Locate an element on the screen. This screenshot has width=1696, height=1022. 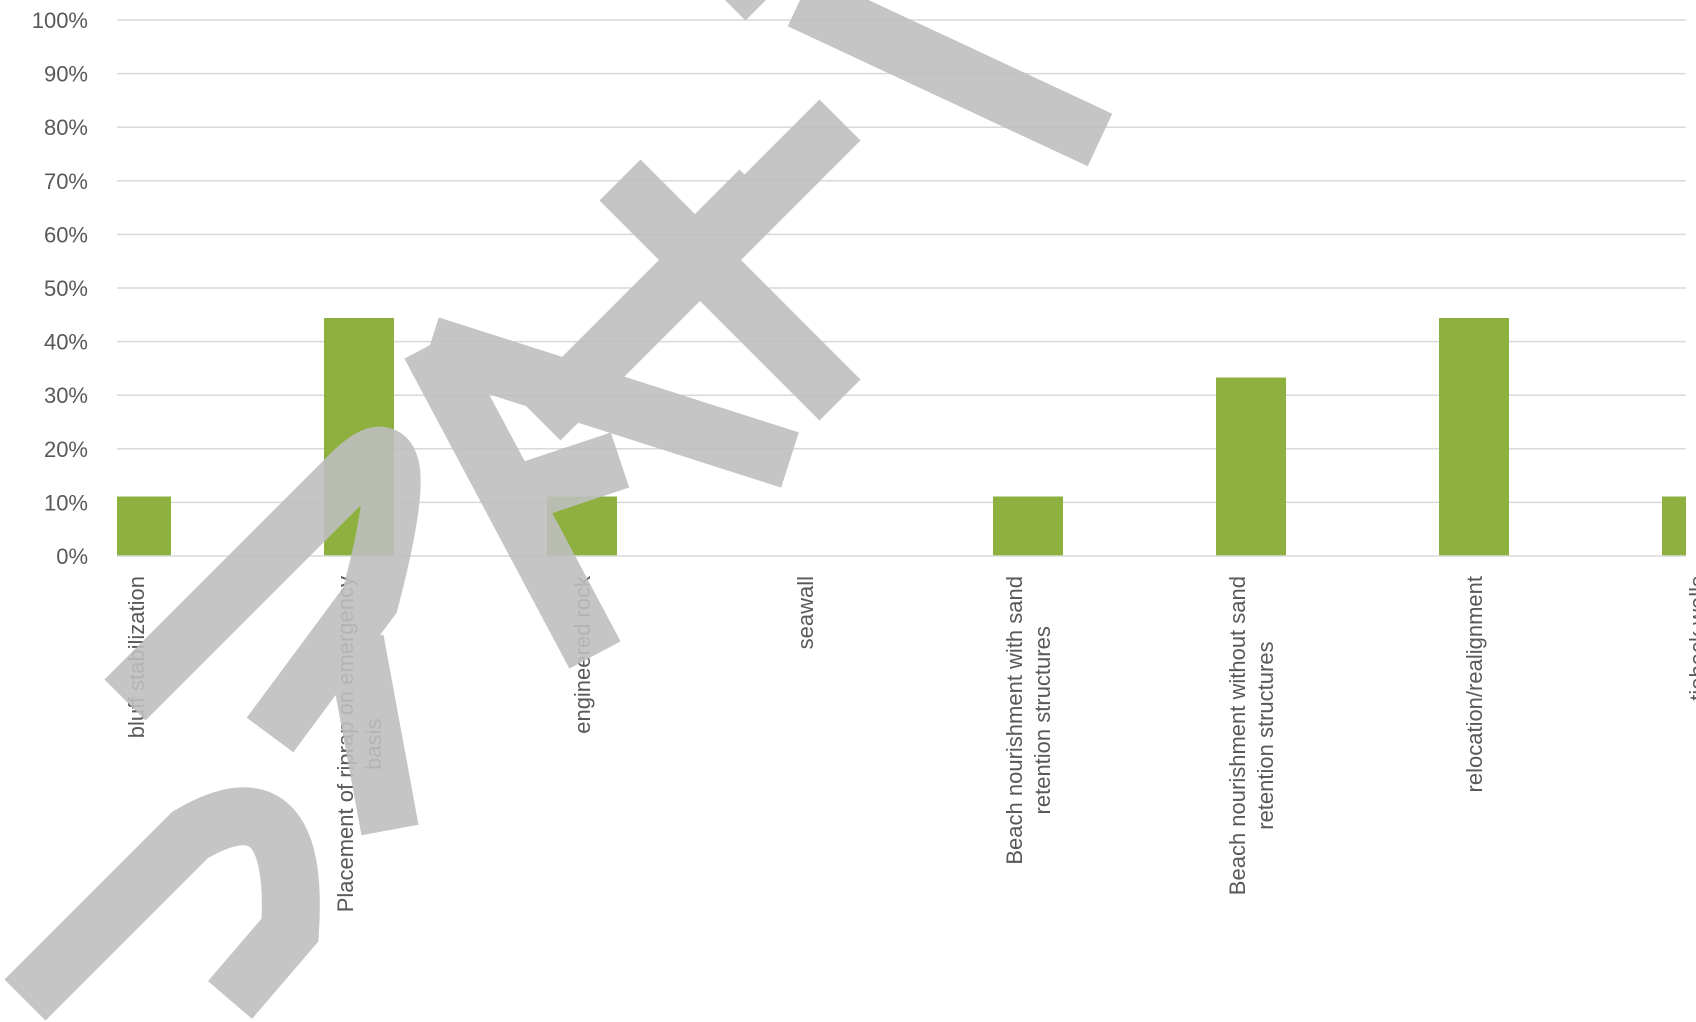
y-tick-label: 90% is located at coordinates (66, 74).